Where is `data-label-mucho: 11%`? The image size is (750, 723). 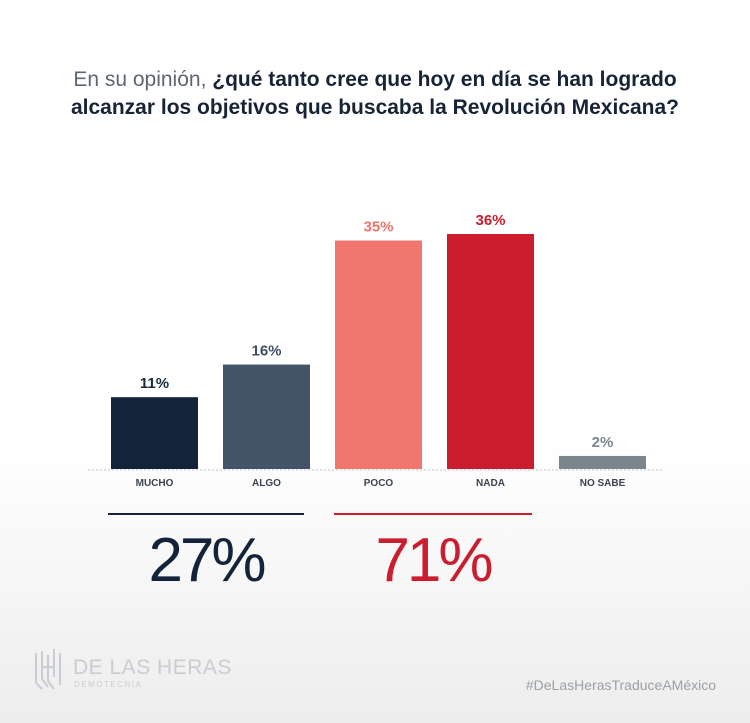 data-label-mucho: 11% is located at coordinates (154, 383).